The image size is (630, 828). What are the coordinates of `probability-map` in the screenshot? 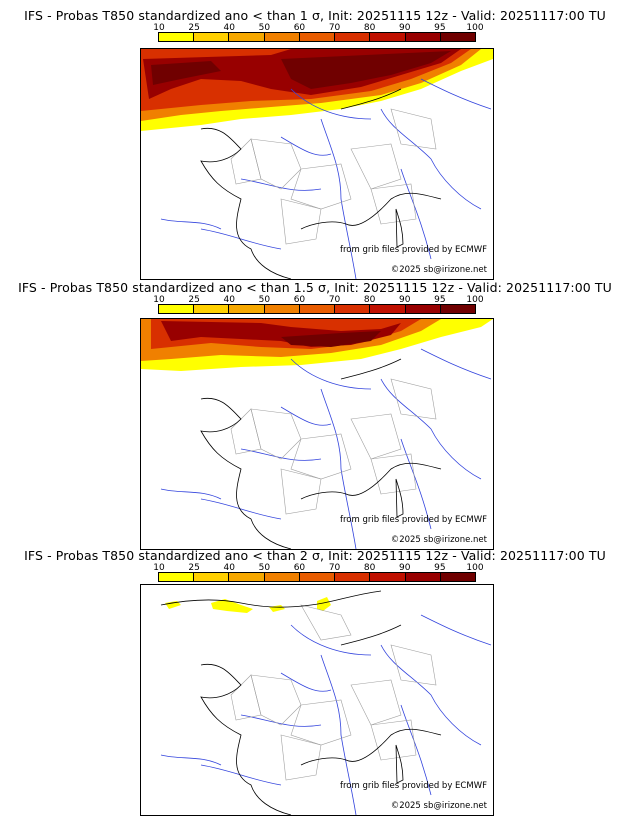 It's located at (326, 702).